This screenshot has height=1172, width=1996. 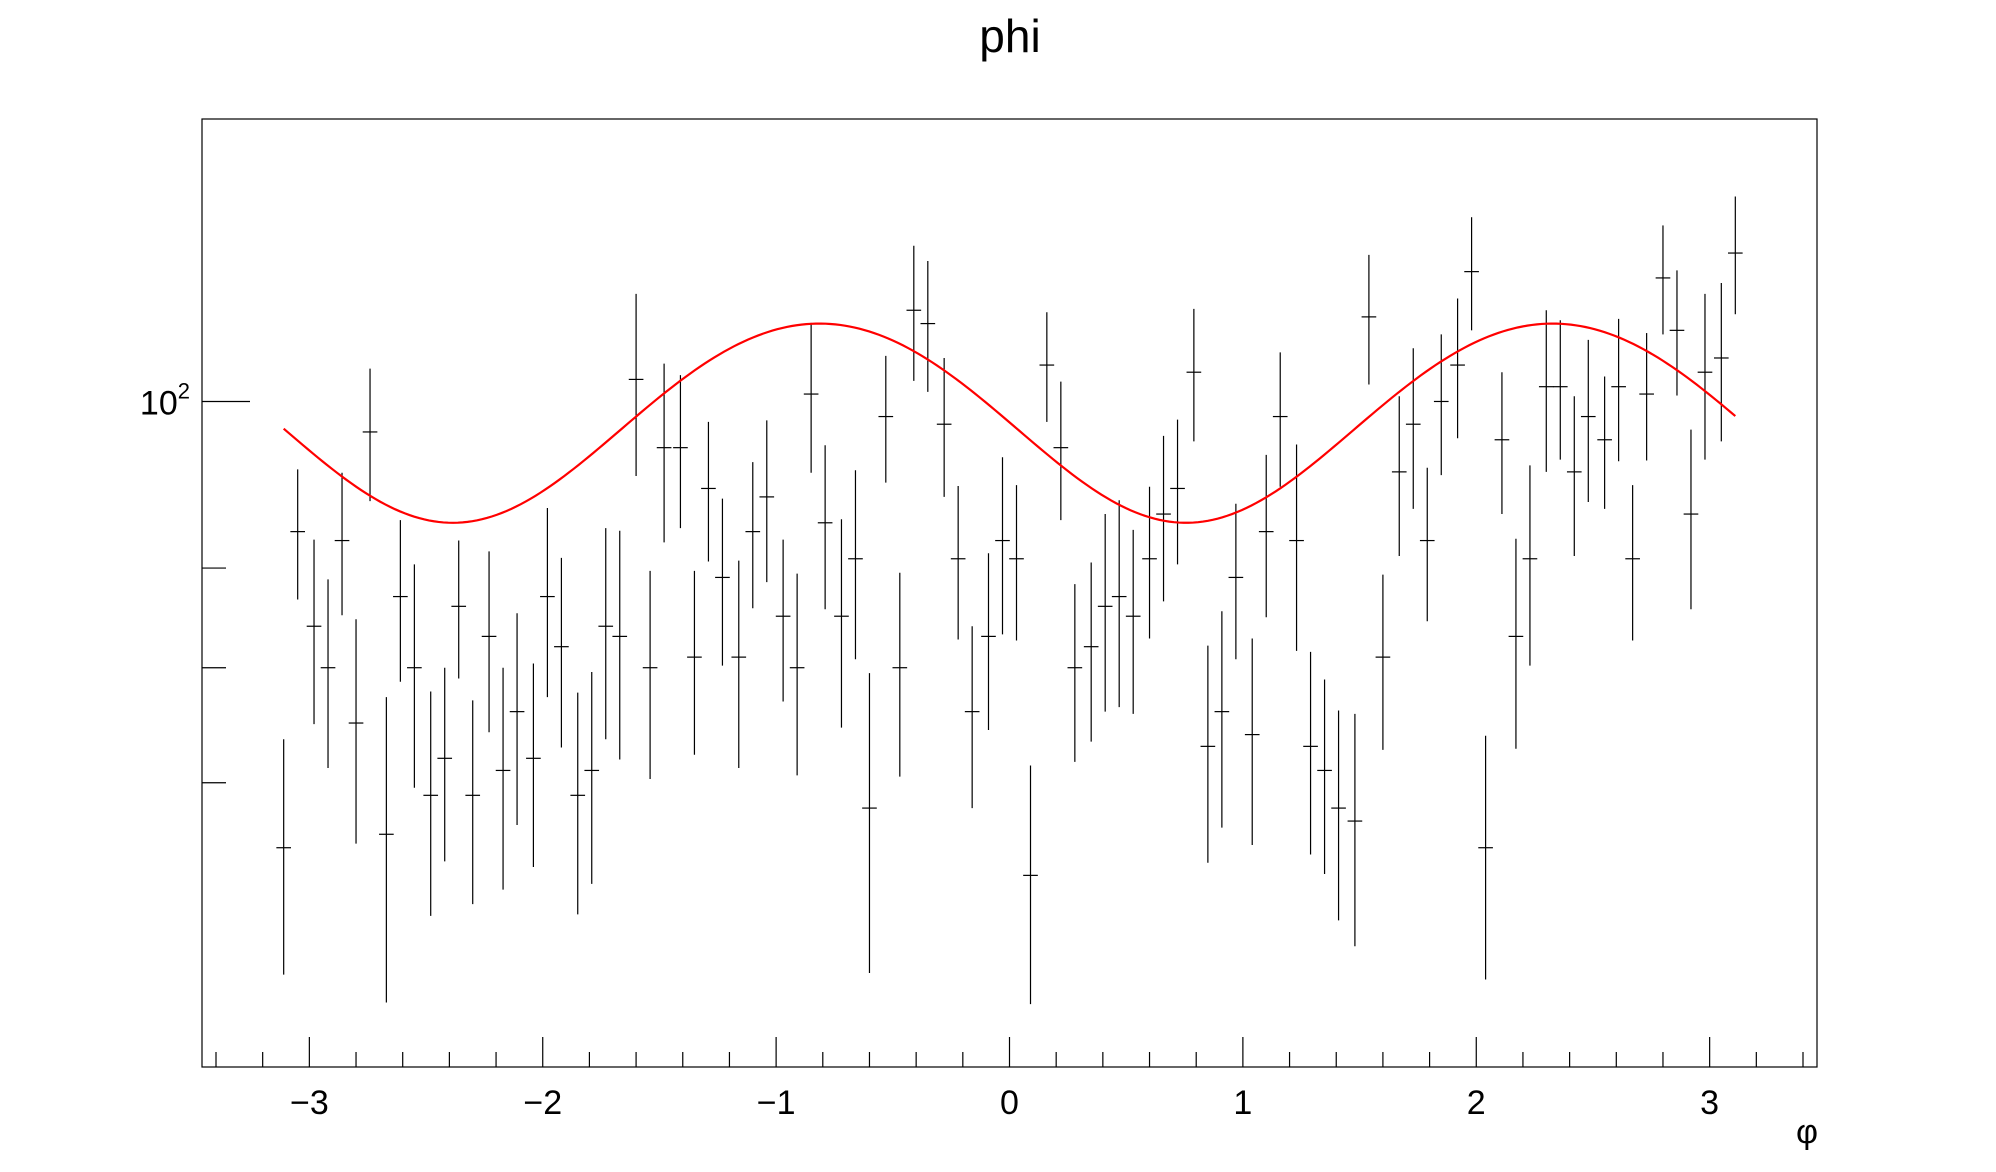 I want to click on x-axis: −3 −2 −1 0 1 2 3, so click(x=1009, y=1079).